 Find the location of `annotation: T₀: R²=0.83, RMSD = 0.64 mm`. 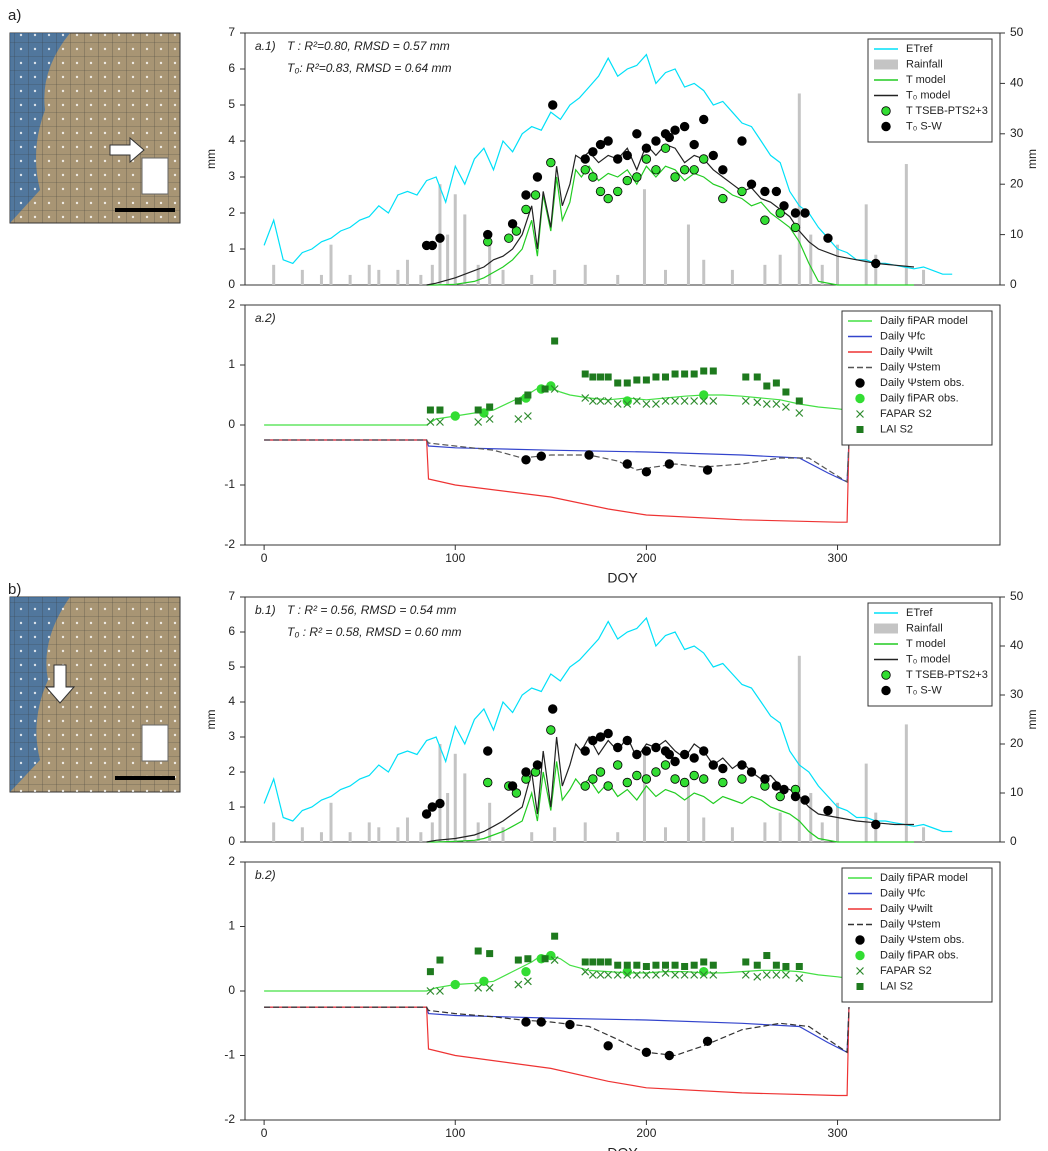

annotation: T₀: R²=0.83, RMSD = 0.64 mm is located at coordinates (369, 68).